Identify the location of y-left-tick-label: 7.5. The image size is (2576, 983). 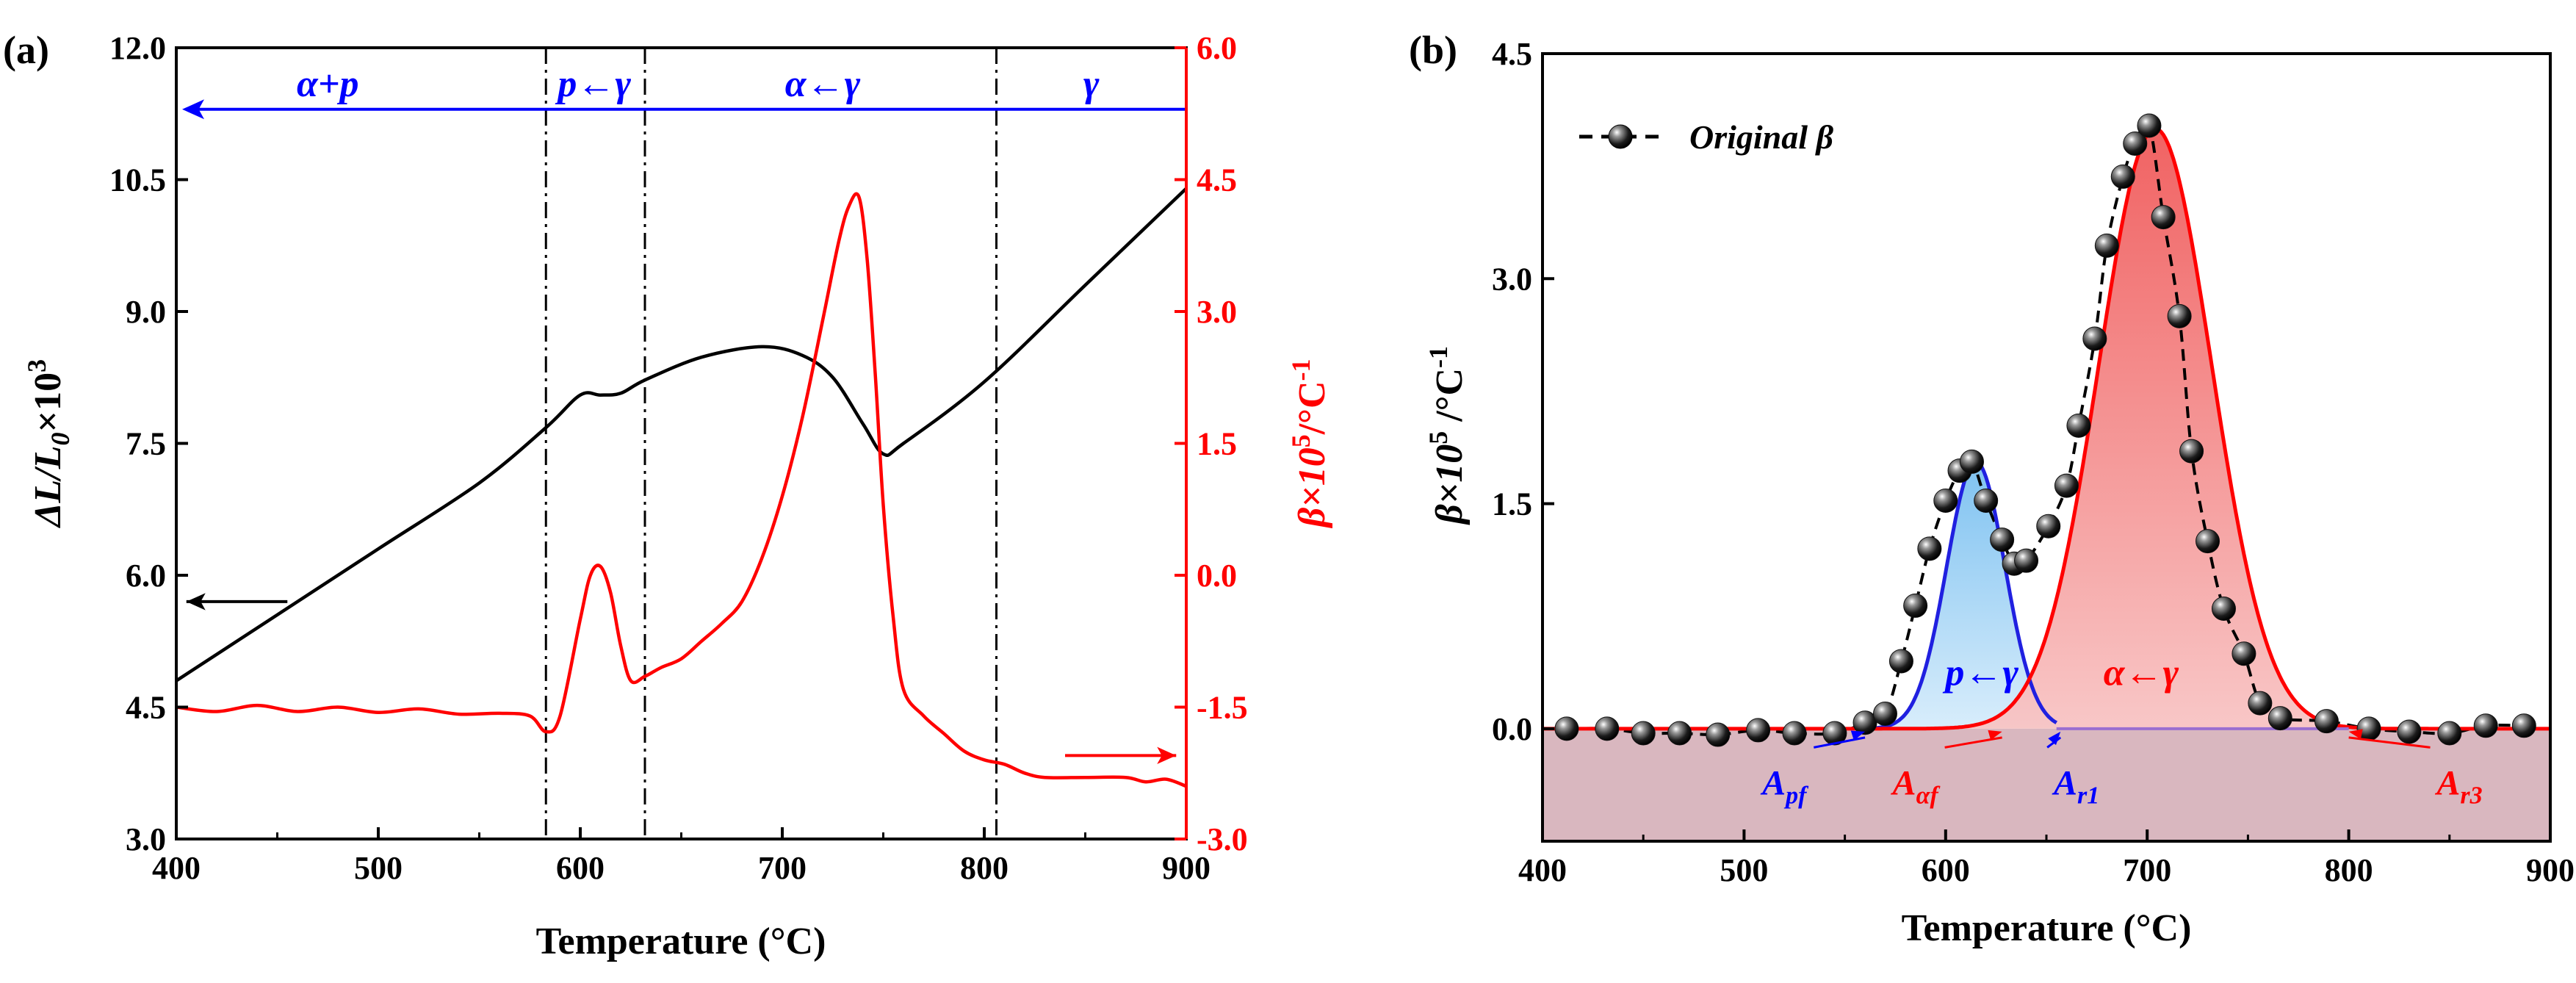
(146, 444).